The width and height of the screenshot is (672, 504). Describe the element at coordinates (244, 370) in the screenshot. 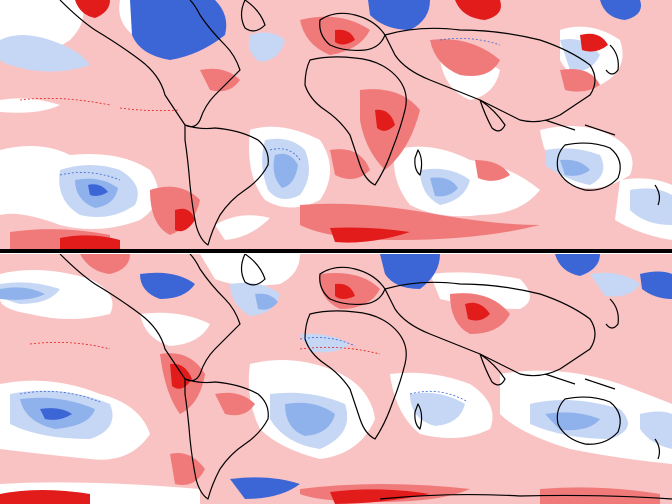

I see `contour-lines` at that location.